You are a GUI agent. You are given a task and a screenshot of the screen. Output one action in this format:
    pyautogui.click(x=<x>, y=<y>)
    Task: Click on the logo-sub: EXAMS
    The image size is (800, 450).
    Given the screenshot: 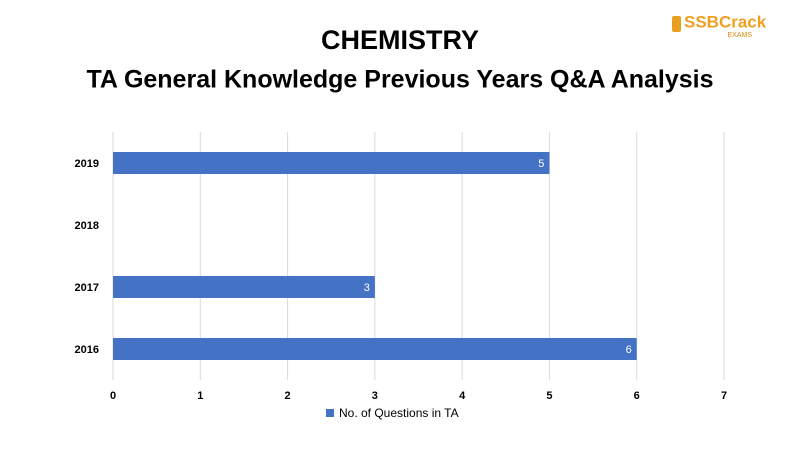 What is the action you would take?
    pyautogui.click(x=739, y=35)
    